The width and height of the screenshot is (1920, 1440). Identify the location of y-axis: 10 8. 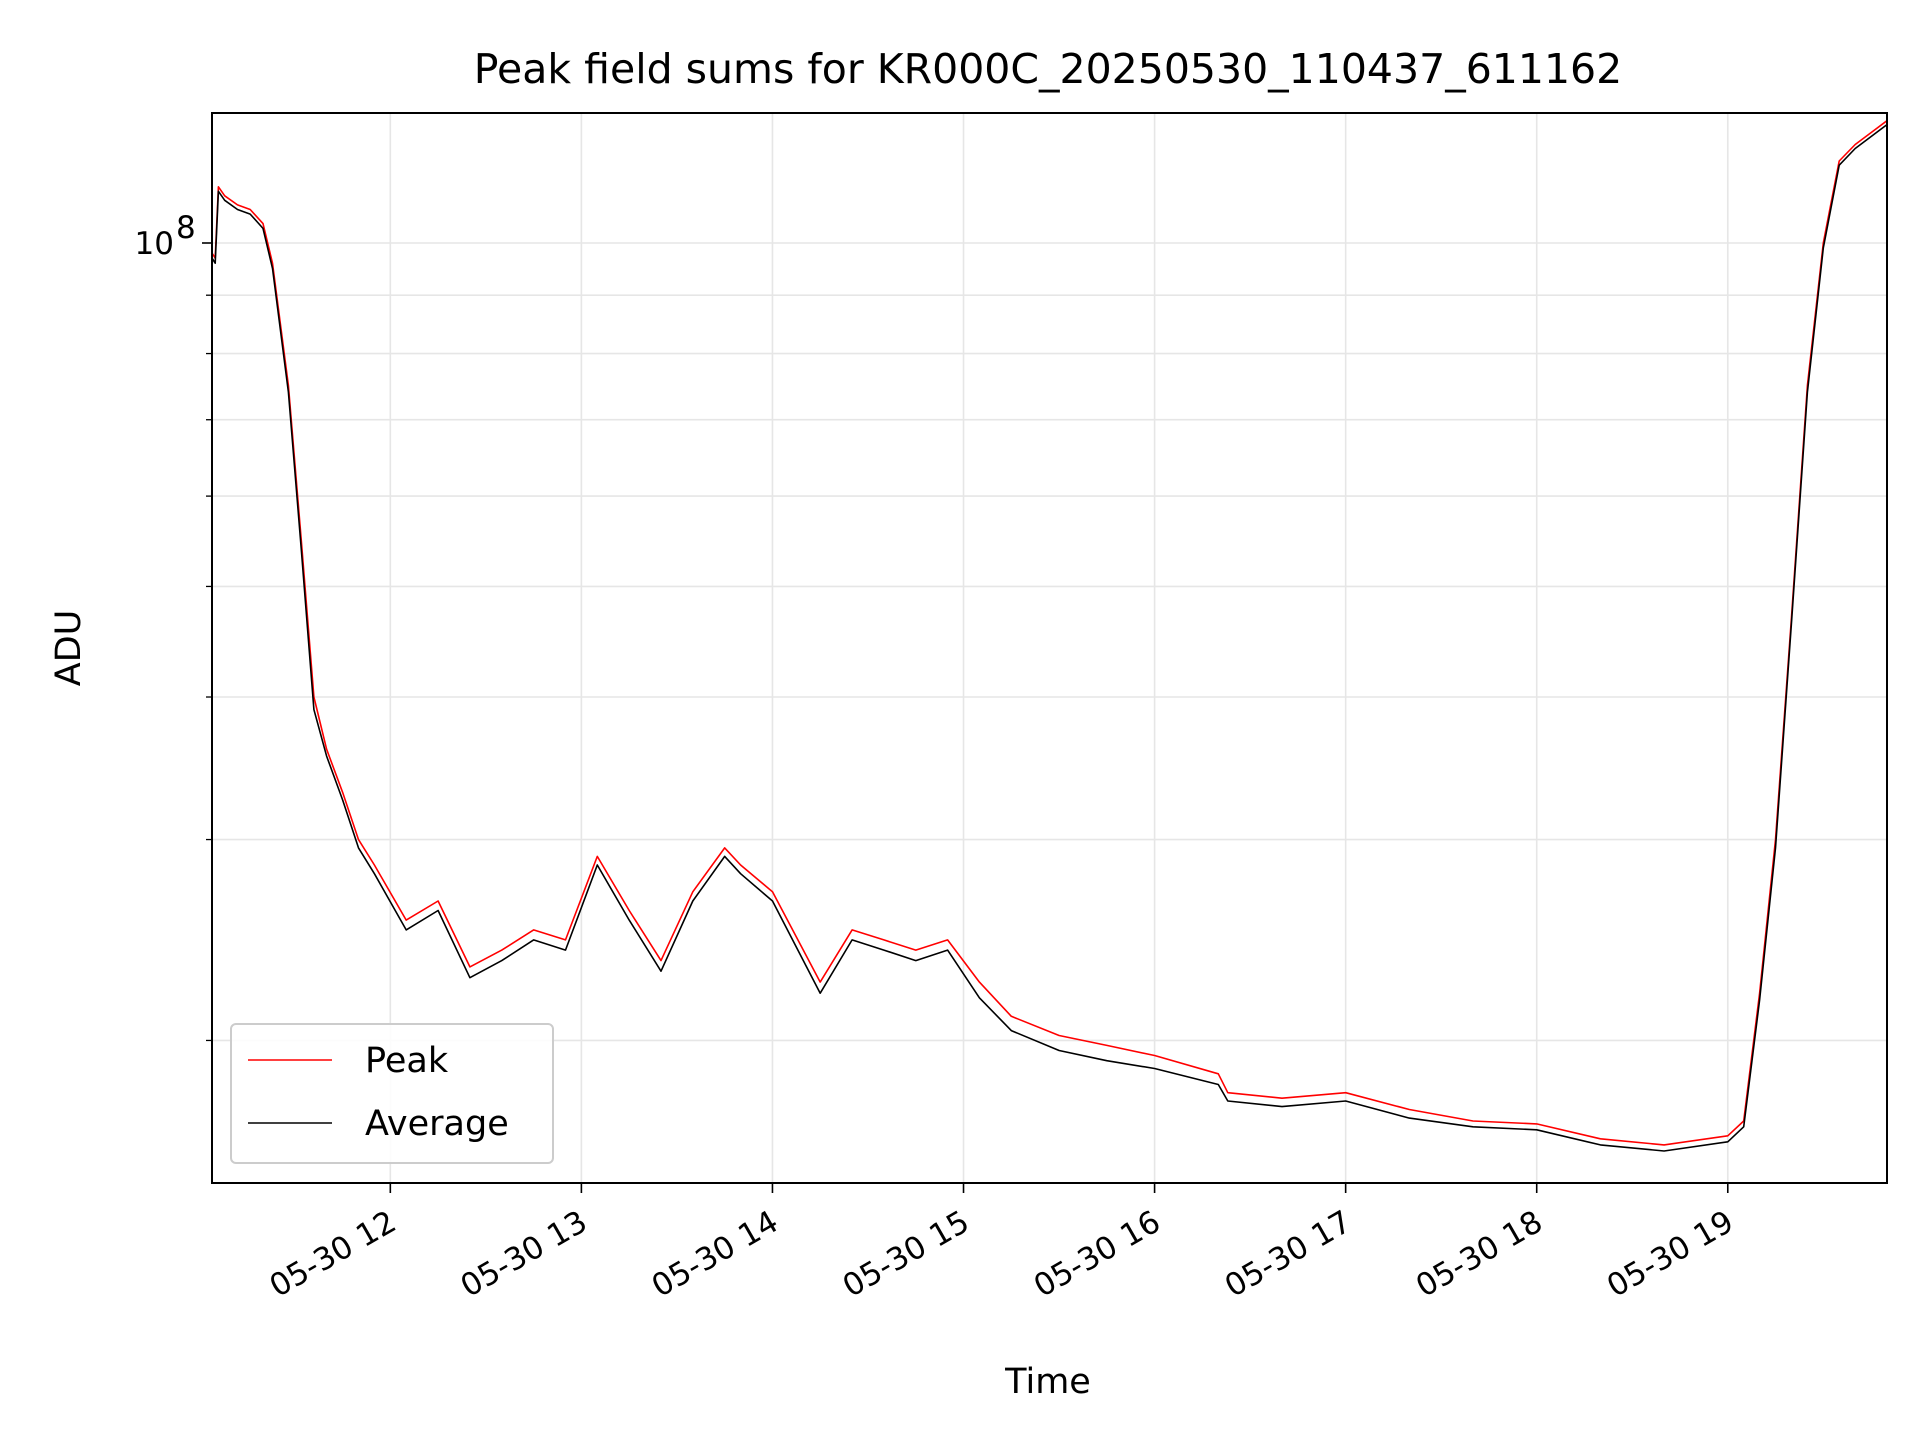
(173, 626).